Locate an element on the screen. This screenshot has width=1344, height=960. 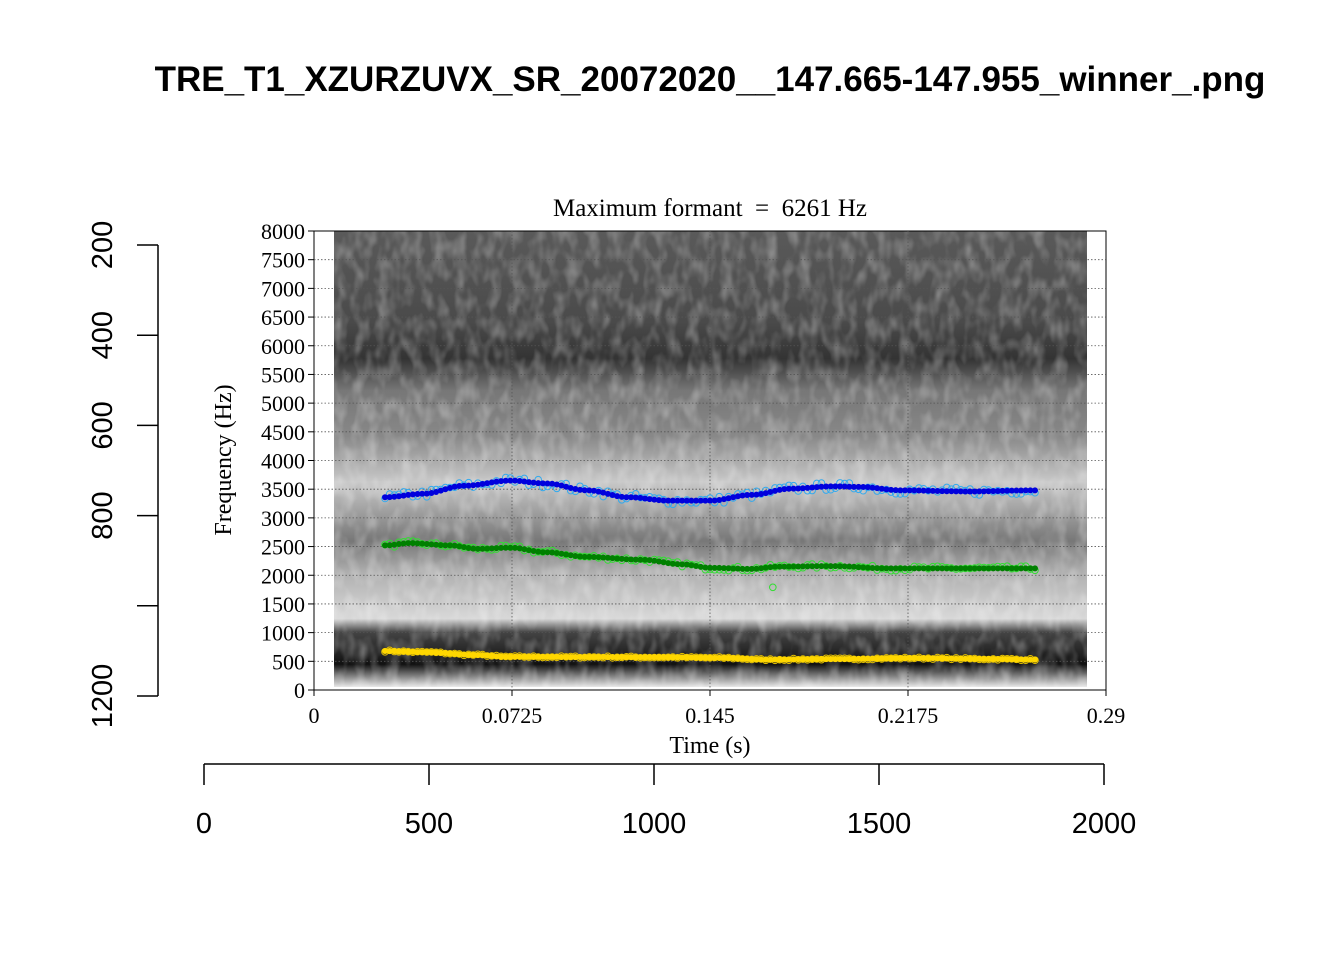
y-tick-label: 7500 is located at coordinates (283, 260).